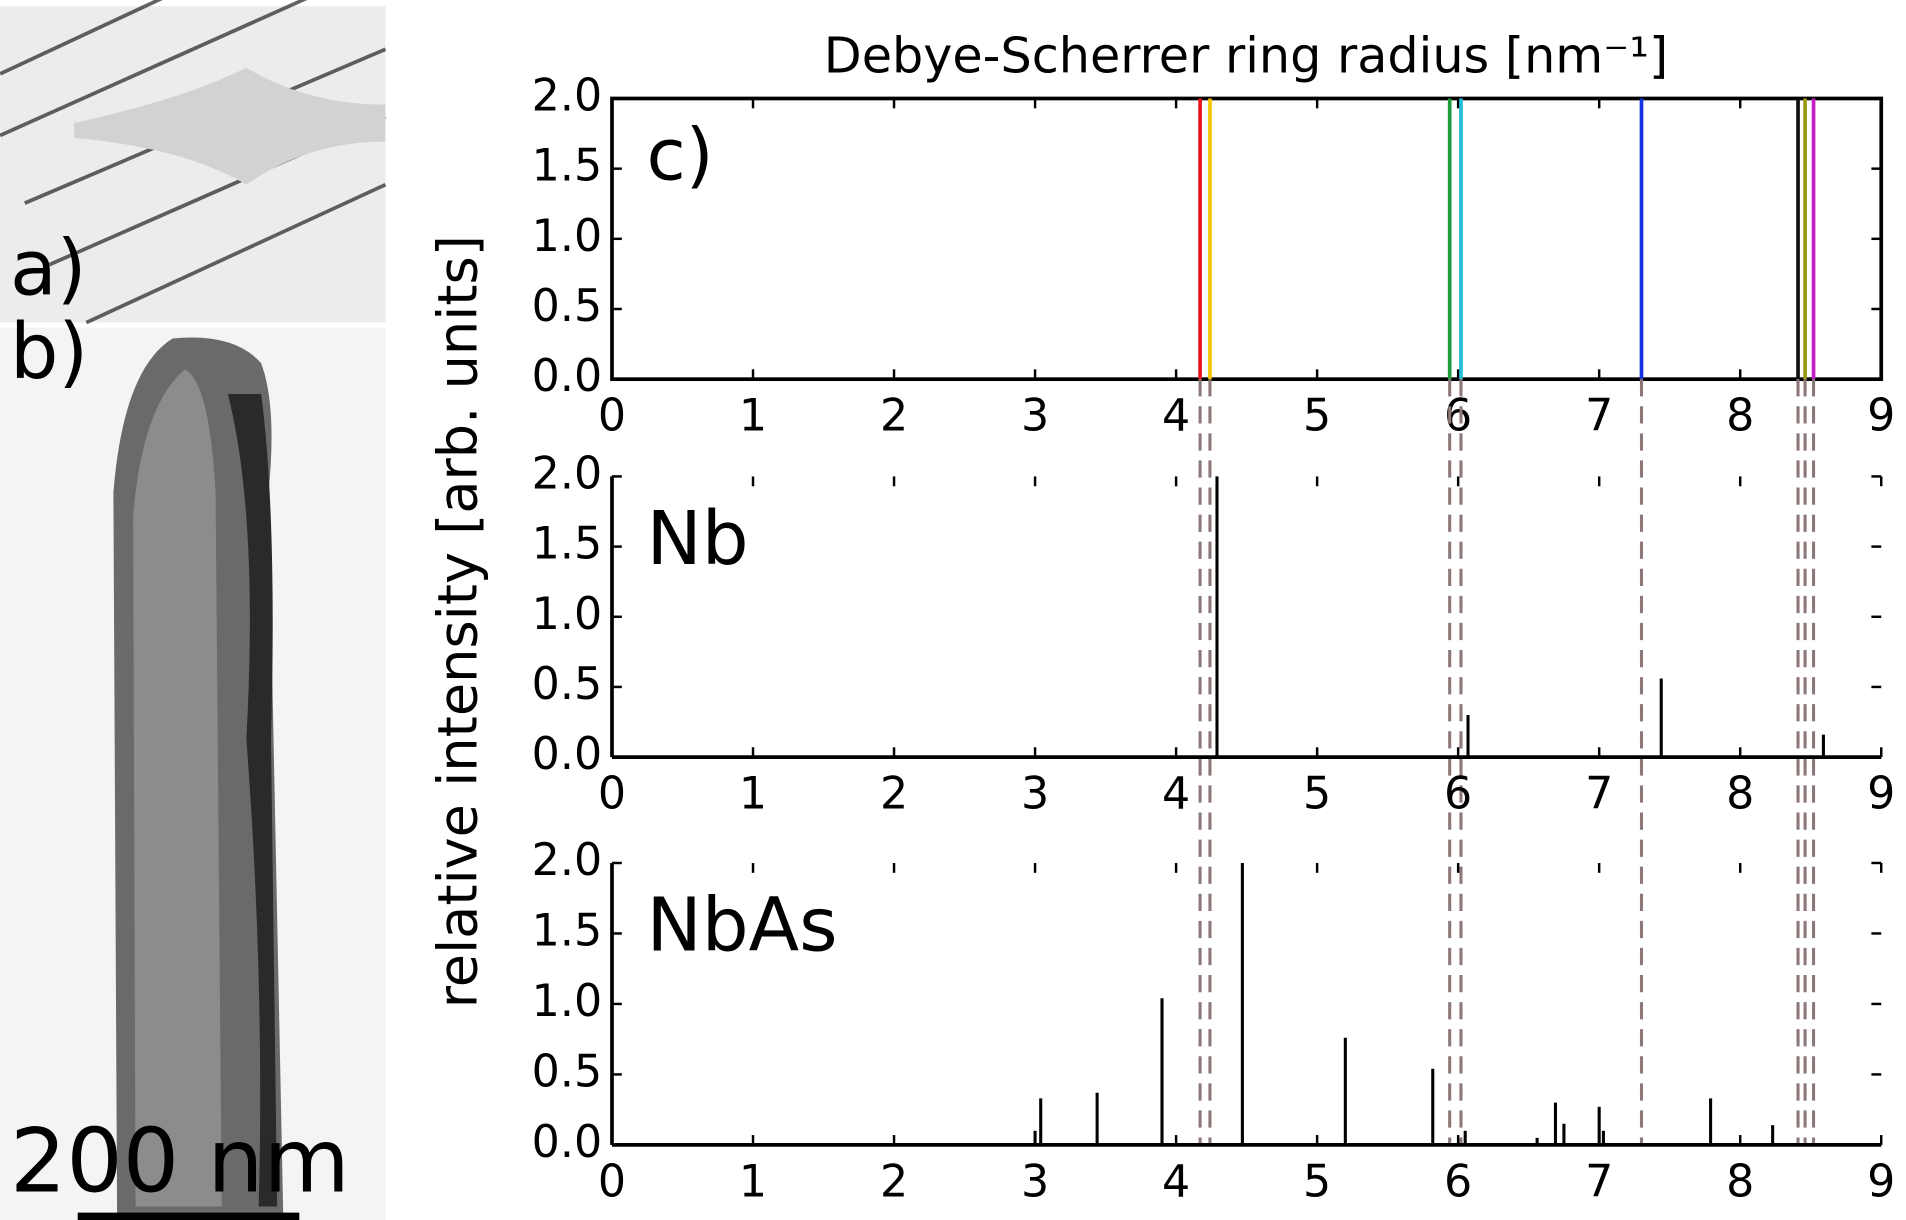 This screenshot has width=1906, height=1220. Describe the element at coordinates (1246, 56) in the screenshot. I see `chart-title: Debye-Scherrer ring radius [nm⁻¹]` at that location.